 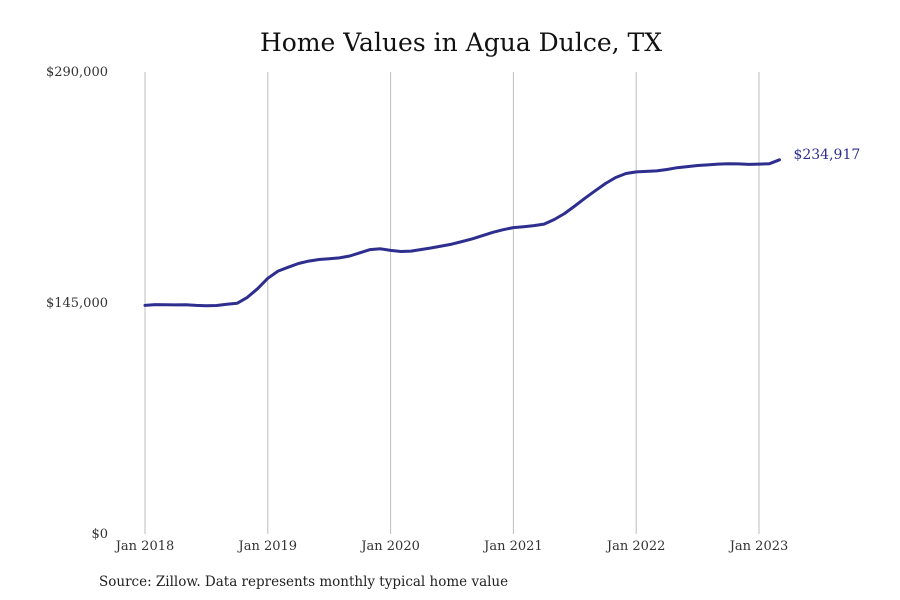 What do you see at coordinates (77, 72) in the screenshot?
I see `y-tick-label: $290,000` at bounding box center [77, 72].